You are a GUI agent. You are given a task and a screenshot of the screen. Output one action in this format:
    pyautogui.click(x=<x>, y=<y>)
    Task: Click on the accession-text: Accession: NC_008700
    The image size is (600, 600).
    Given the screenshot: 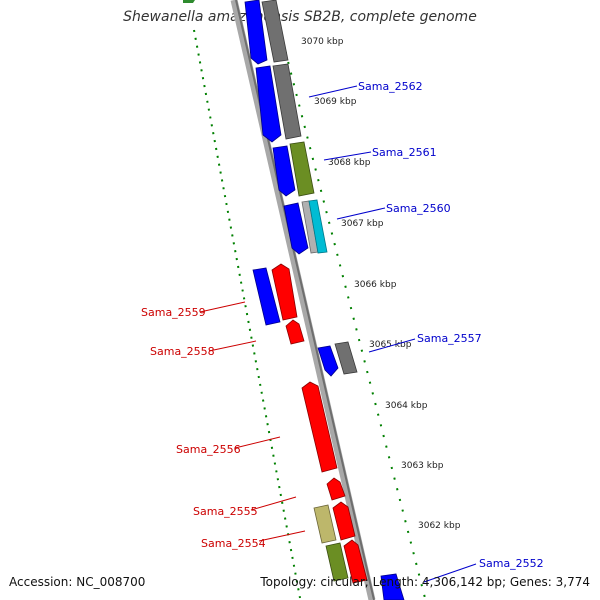 What is the action you would take?
    pyautogui.click(x=77, y=582)
    